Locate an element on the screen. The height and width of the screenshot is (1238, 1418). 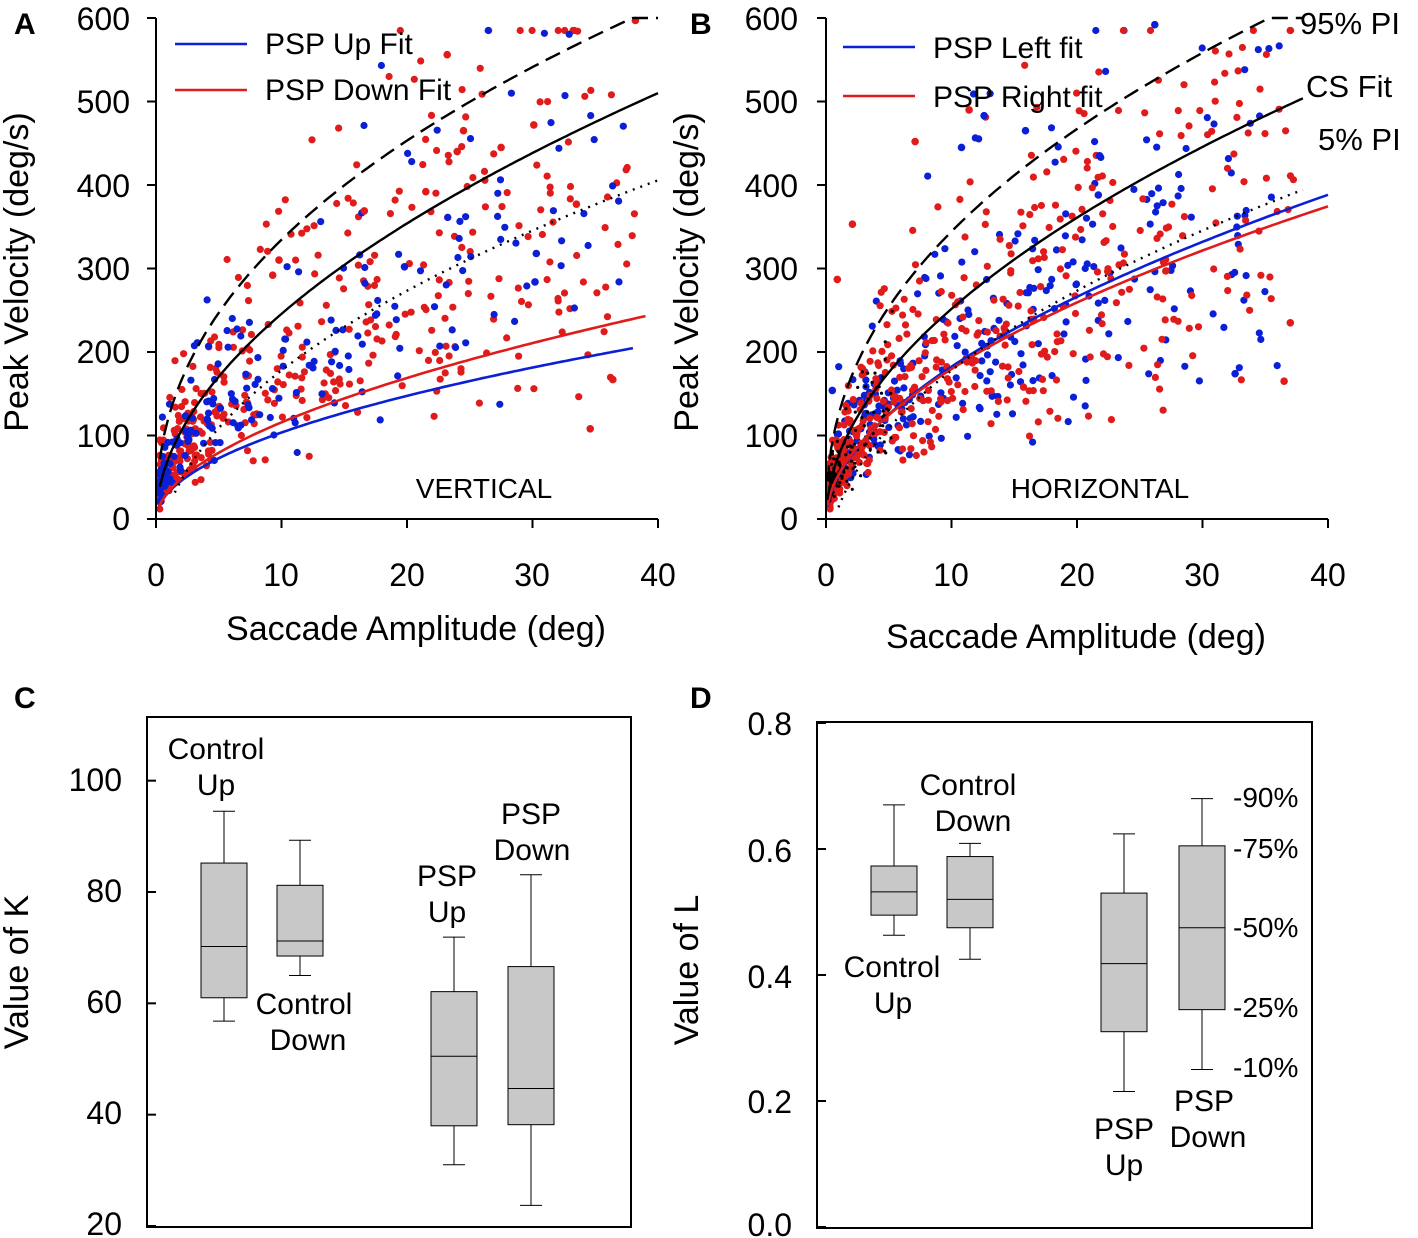
panel-a-legend-up-label: PSP Up Fit is located at coordinates (339, 44).